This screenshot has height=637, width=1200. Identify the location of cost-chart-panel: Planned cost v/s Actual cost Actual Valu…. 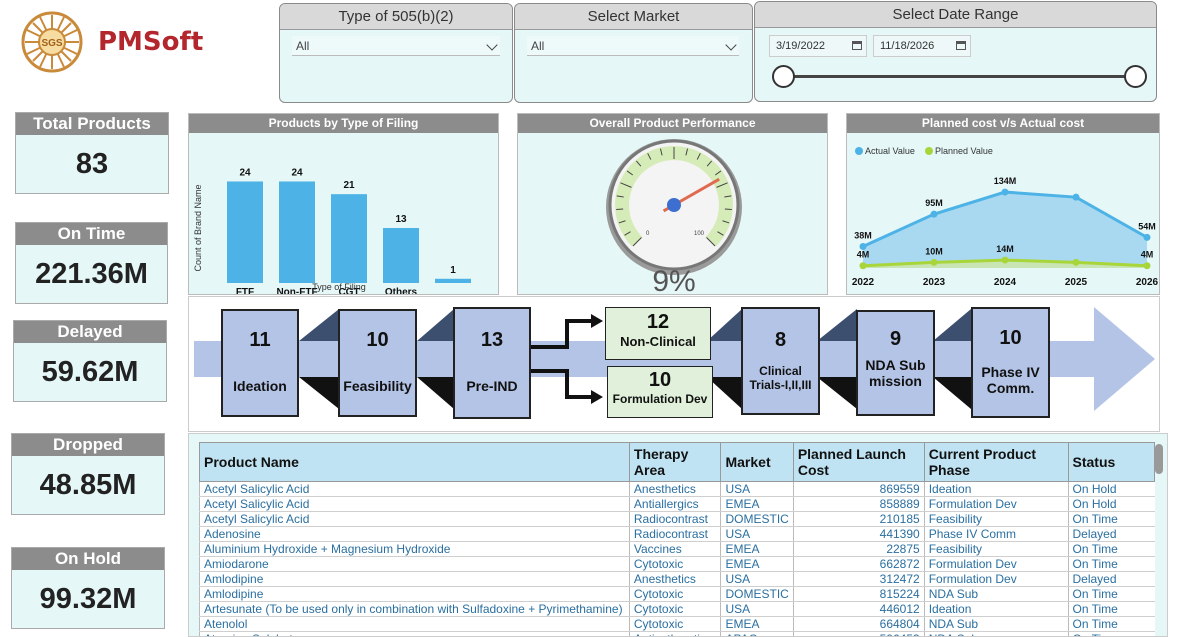
(1003, 204).